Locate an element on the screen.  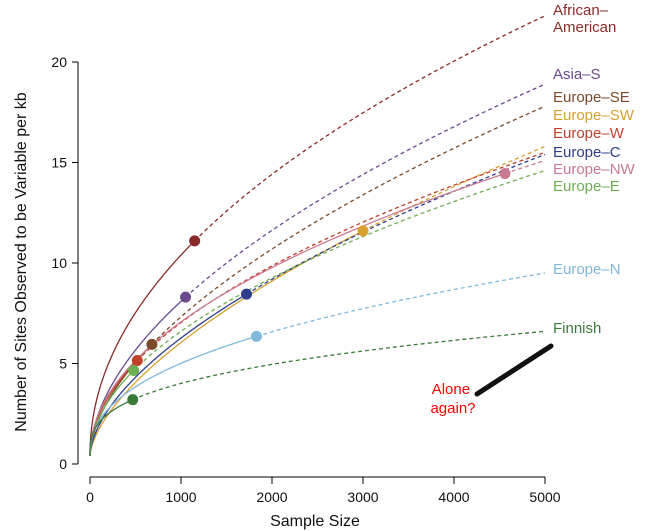
point-asia-s is located at coordinates (186, 297).